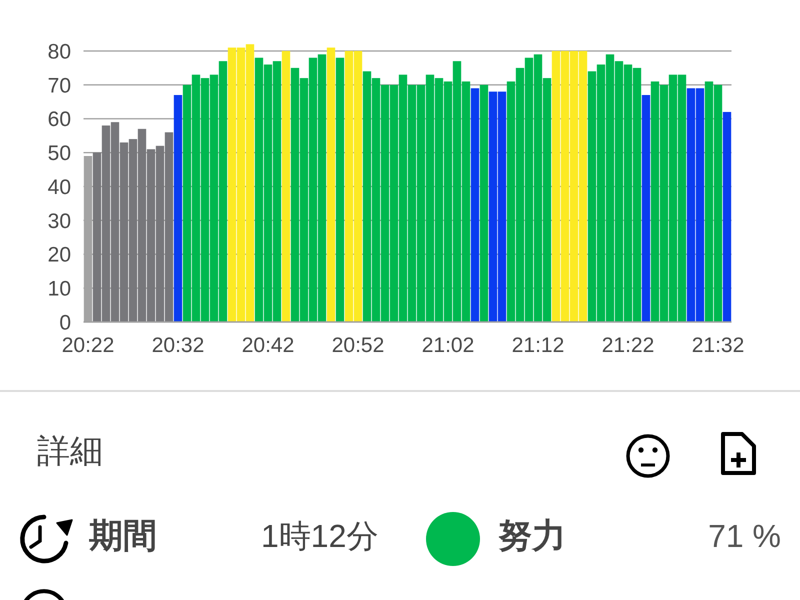 This screenshot has height=600, width=800. I want to click on x-tick-label: 21:12, so click(538, 345).